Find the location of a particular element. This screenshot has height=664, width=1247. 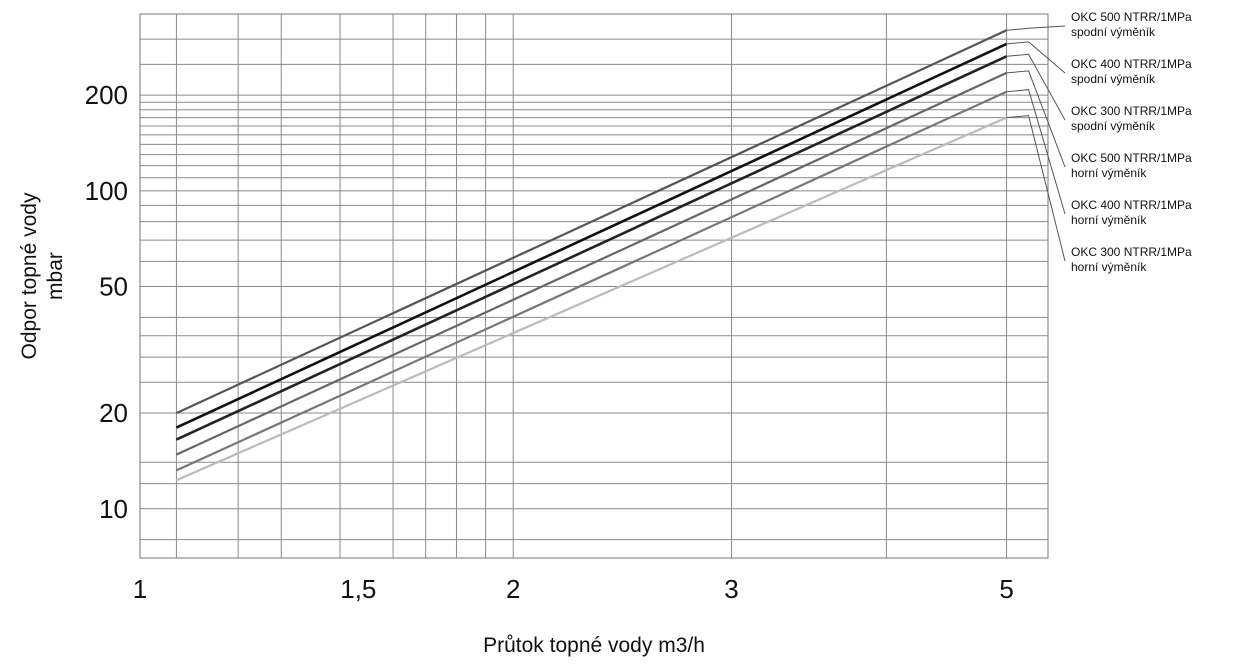

x-tick-label: 5 is located at coordinates (1006, 589).